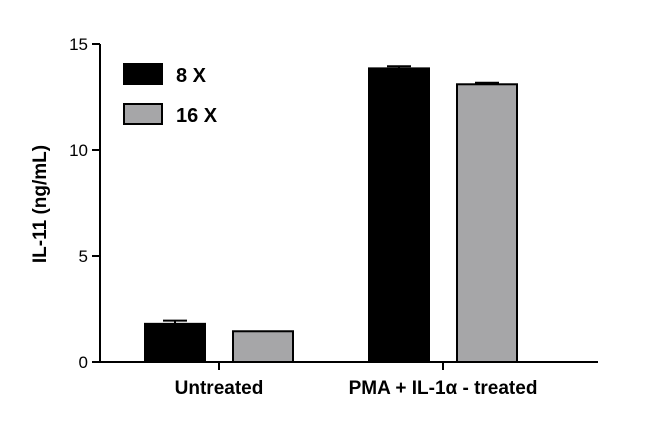 The height and width of the screenshot is (428, 650). Describe the element at coordinates (78, 44) in the screenshot. I see `y-tick-label: 15` at that location.